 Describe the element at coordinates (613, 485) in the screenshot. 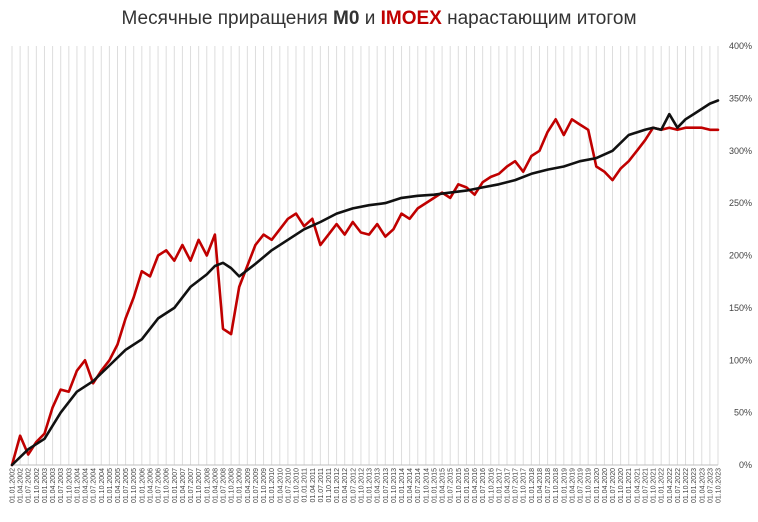

I see `x-tick-label: 01.07.2020` at that location.